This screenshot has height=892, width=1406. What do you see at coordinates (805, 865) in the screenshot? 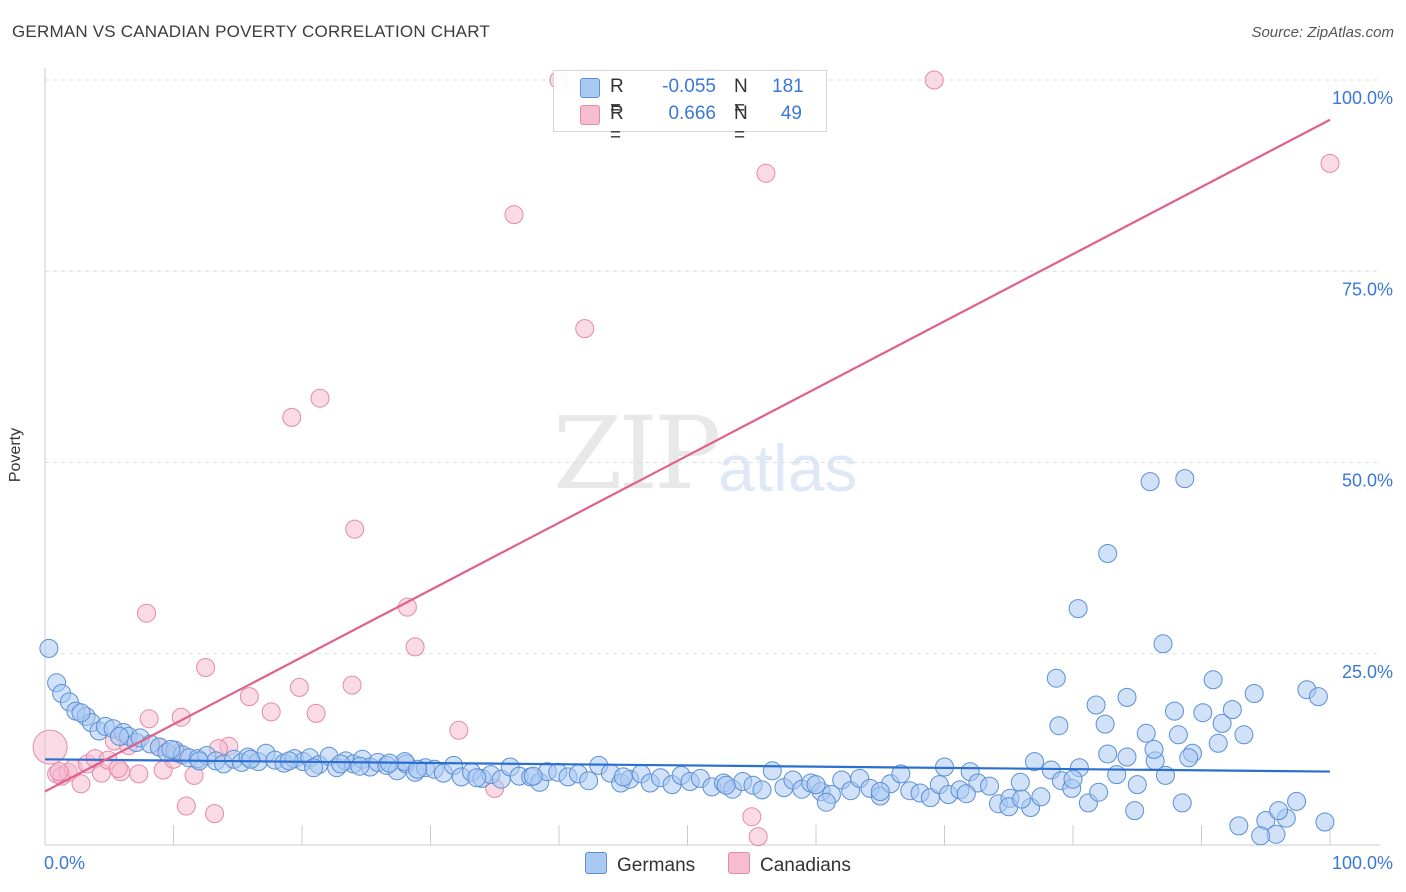
I see `bottom-label-canadians: Canadians` at bounding box center [805, 865].